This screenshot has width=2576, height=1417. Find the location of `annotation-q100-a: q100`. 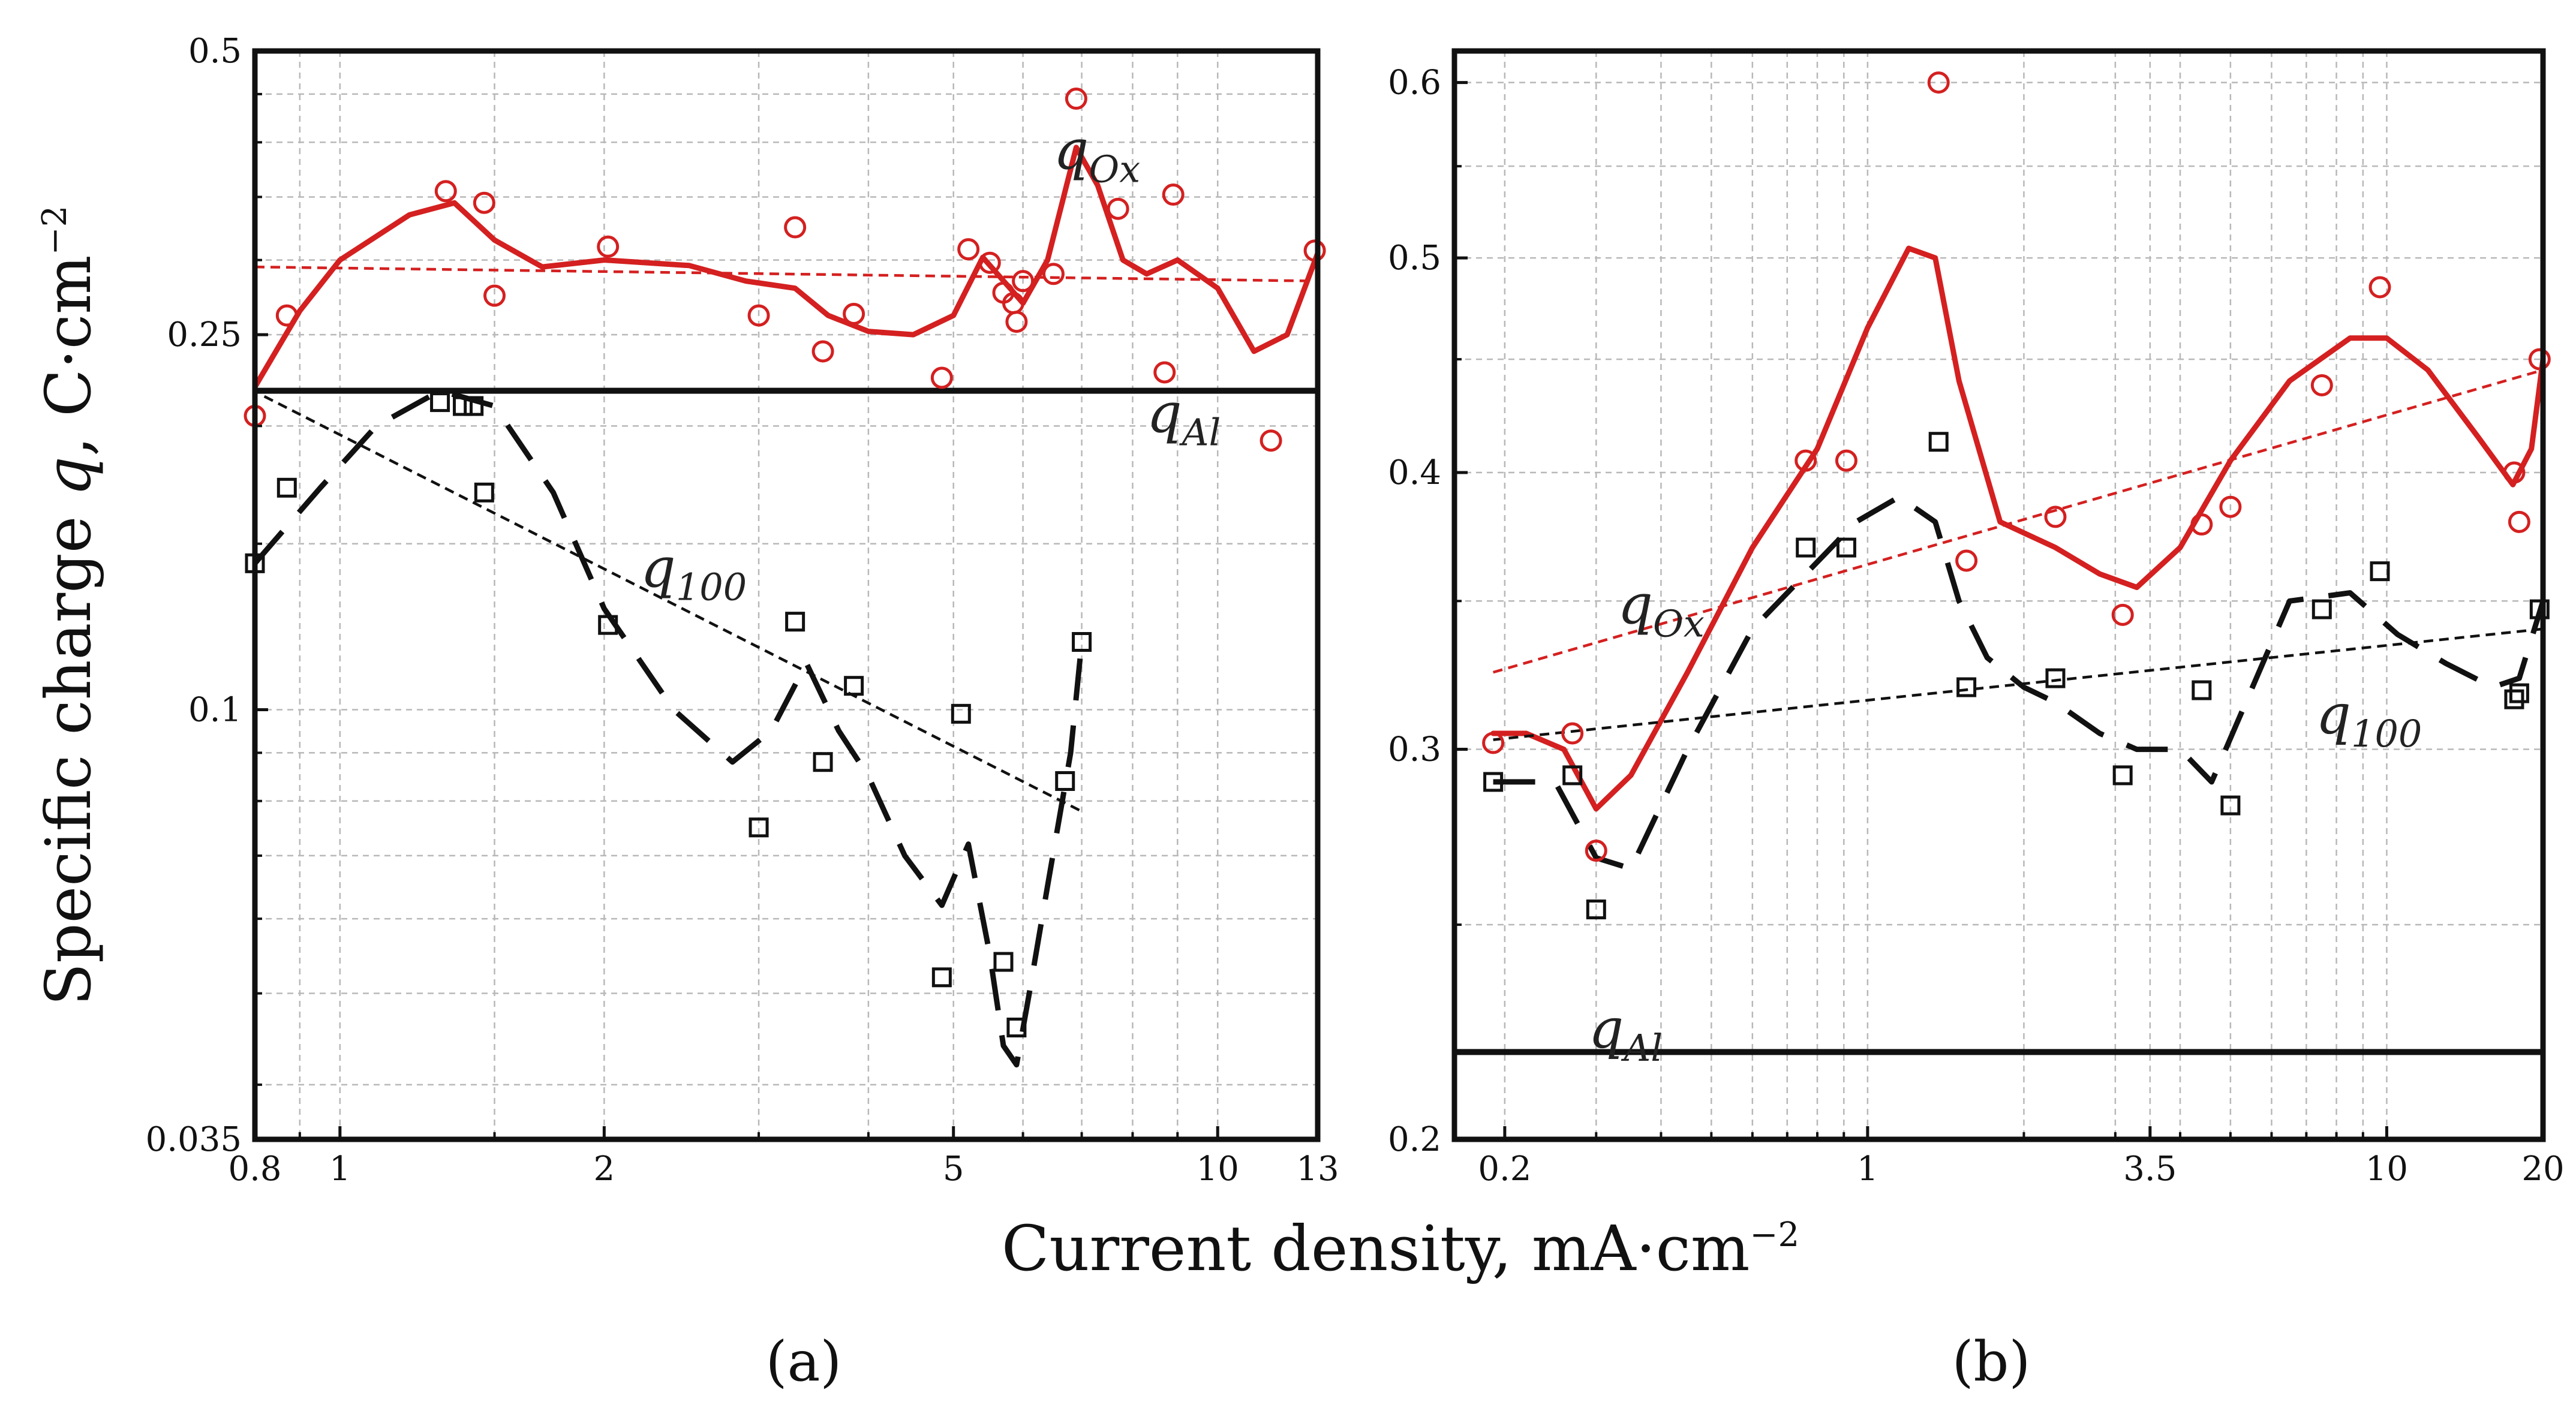

annotation-q100-a: q100 is located at coordinates (694, 572).